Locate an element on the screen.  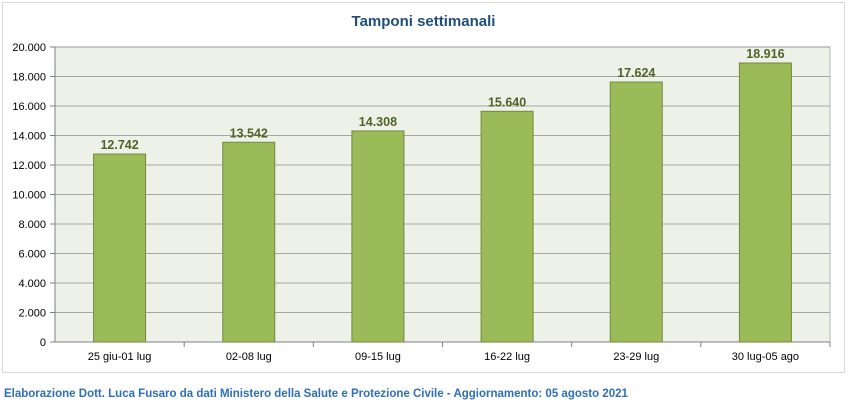
y-tick-label: 2.000 is located at coordinates (32, 314).